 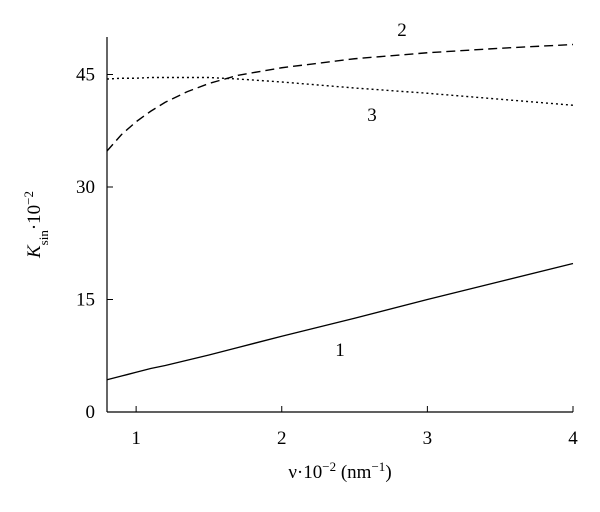 I want to click on y-tick-label: 45, so click(x=85, y=75).